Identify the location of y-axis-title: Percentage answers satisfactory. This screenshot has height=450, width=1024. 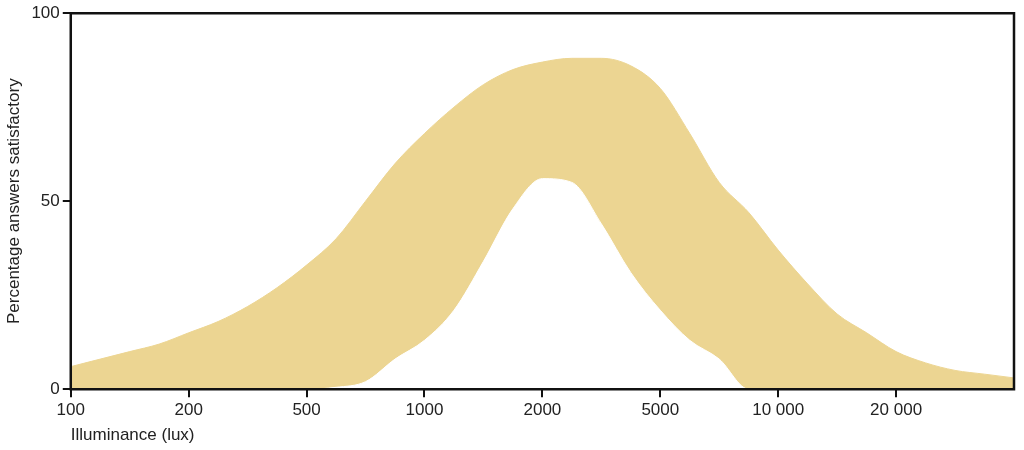
(13, 201).